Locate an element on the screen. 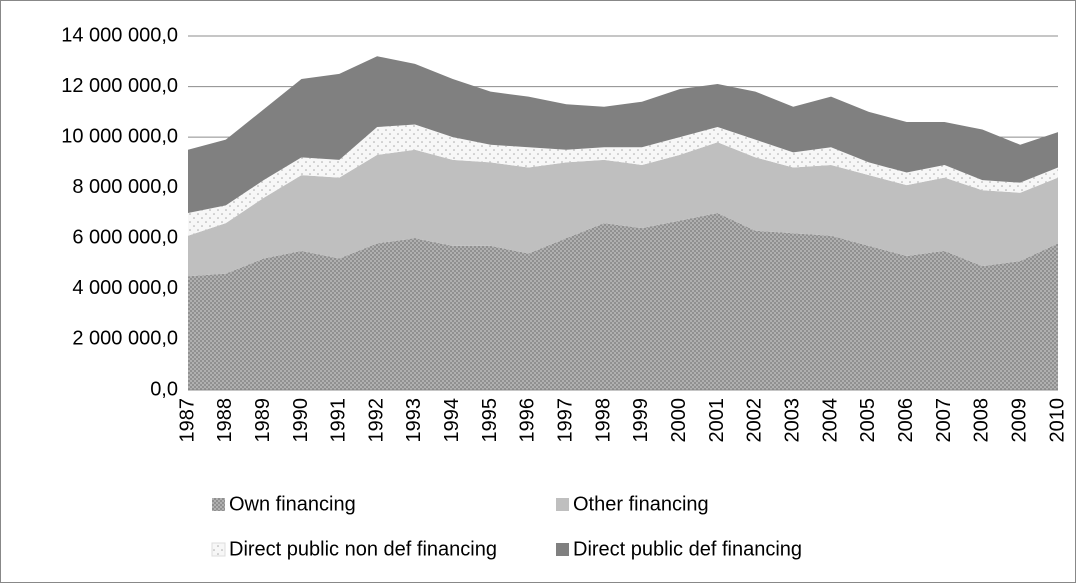  x-tick-label: 2004 is located at coordinates (830, 420).